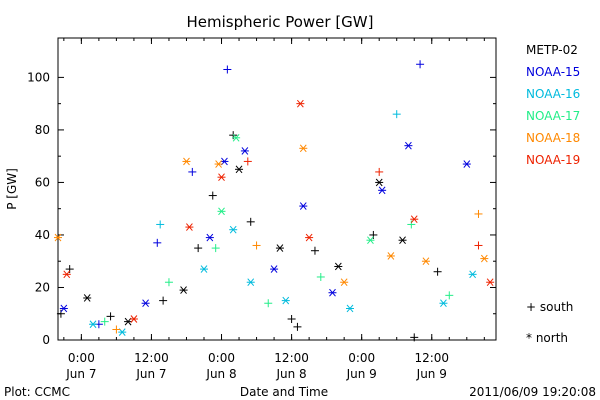 Image resolution: width=600 pixels, height=400 pixels. Describe the element at coordinates (80, 374) in the screenshot. I see `x-tick-date-label: Jun 7` at that location.